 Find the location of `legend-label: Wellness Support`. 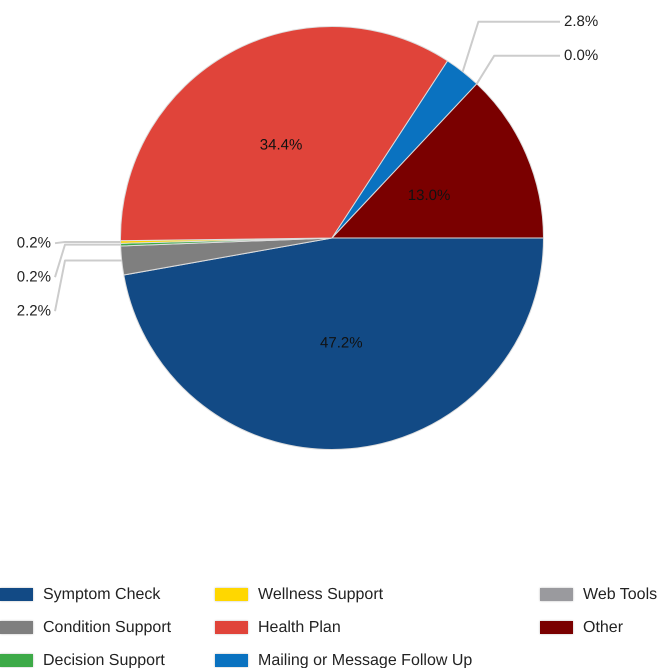

legend-label: Wellness Support is located at coordinates (321, 595).